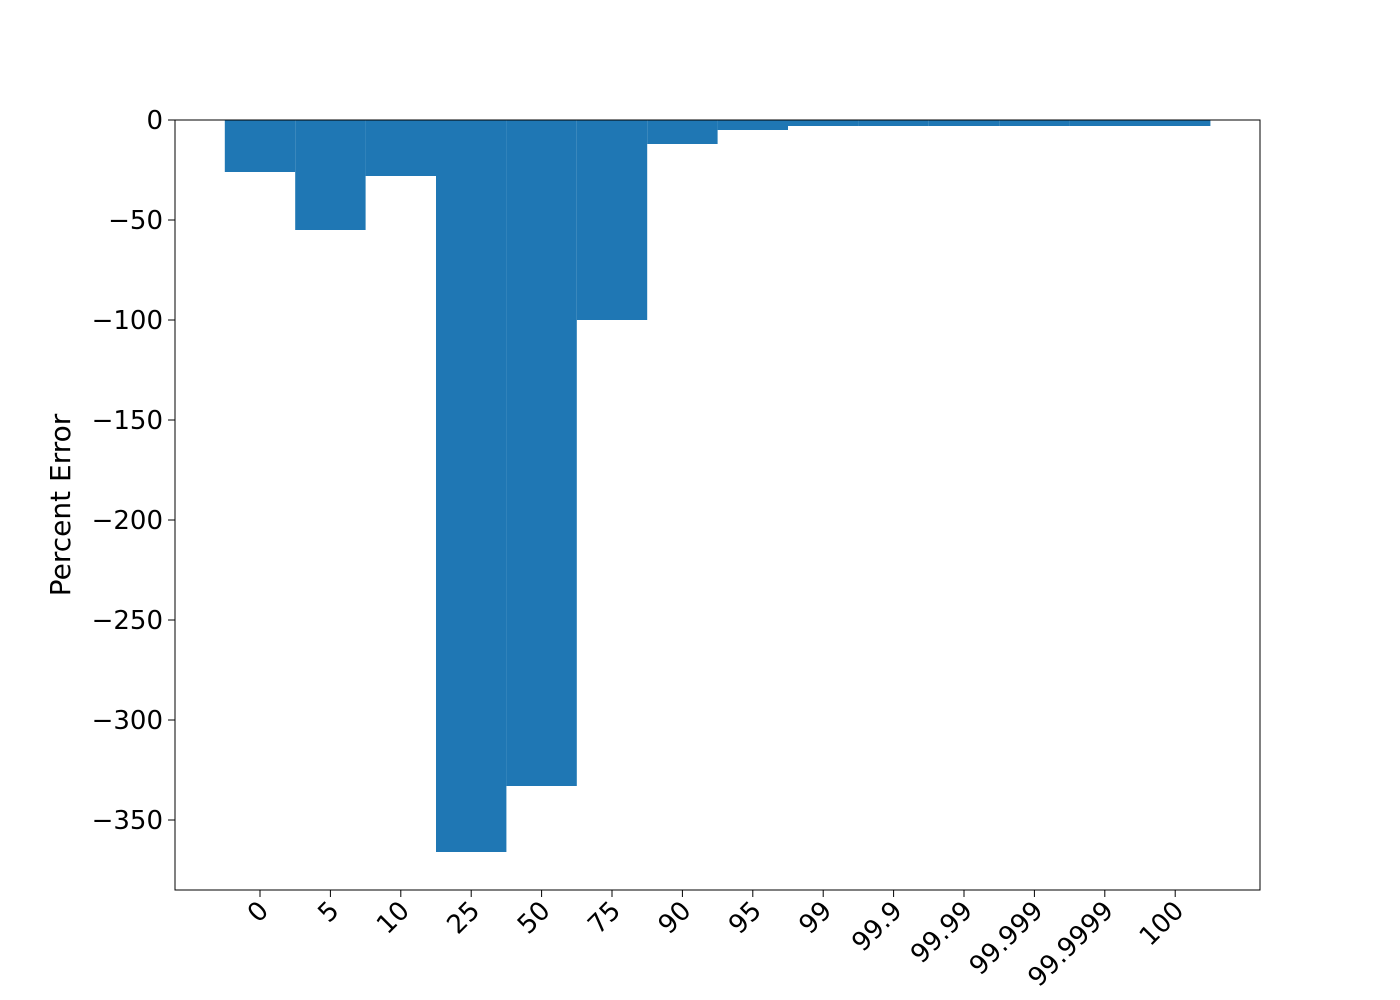 Image resolution: width=1400 pixels, height=1000 pixels. What do you see at coordinates (258, 912) in the screenshot?
I see `x-tick-label: 0` at bounding box center [258, 912].